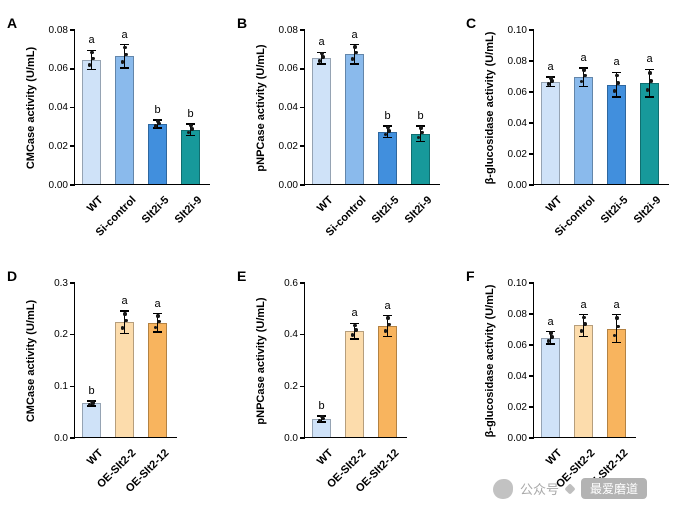 This screenshot has height=507, width=689. I want to click on panel-label: B, so click(242, 23).